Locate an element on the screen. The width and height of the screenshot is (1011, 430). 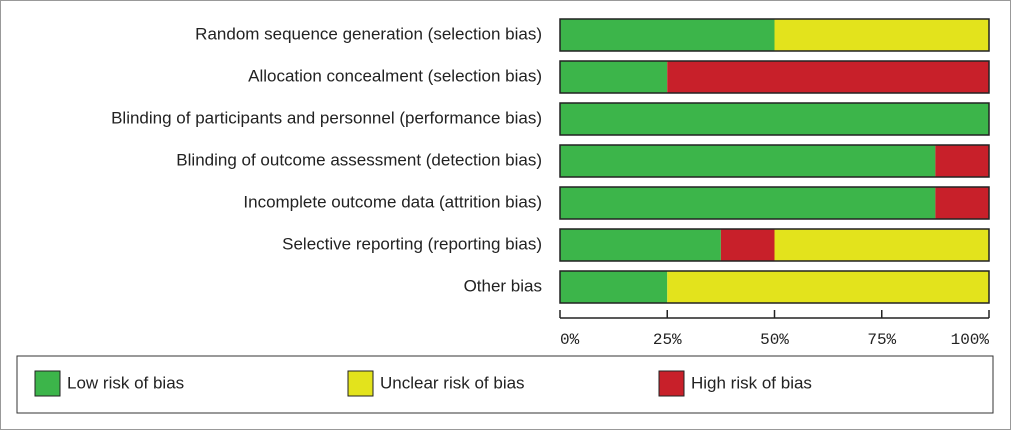
x-tick-label: 75% is located at coordinates (881, 340).